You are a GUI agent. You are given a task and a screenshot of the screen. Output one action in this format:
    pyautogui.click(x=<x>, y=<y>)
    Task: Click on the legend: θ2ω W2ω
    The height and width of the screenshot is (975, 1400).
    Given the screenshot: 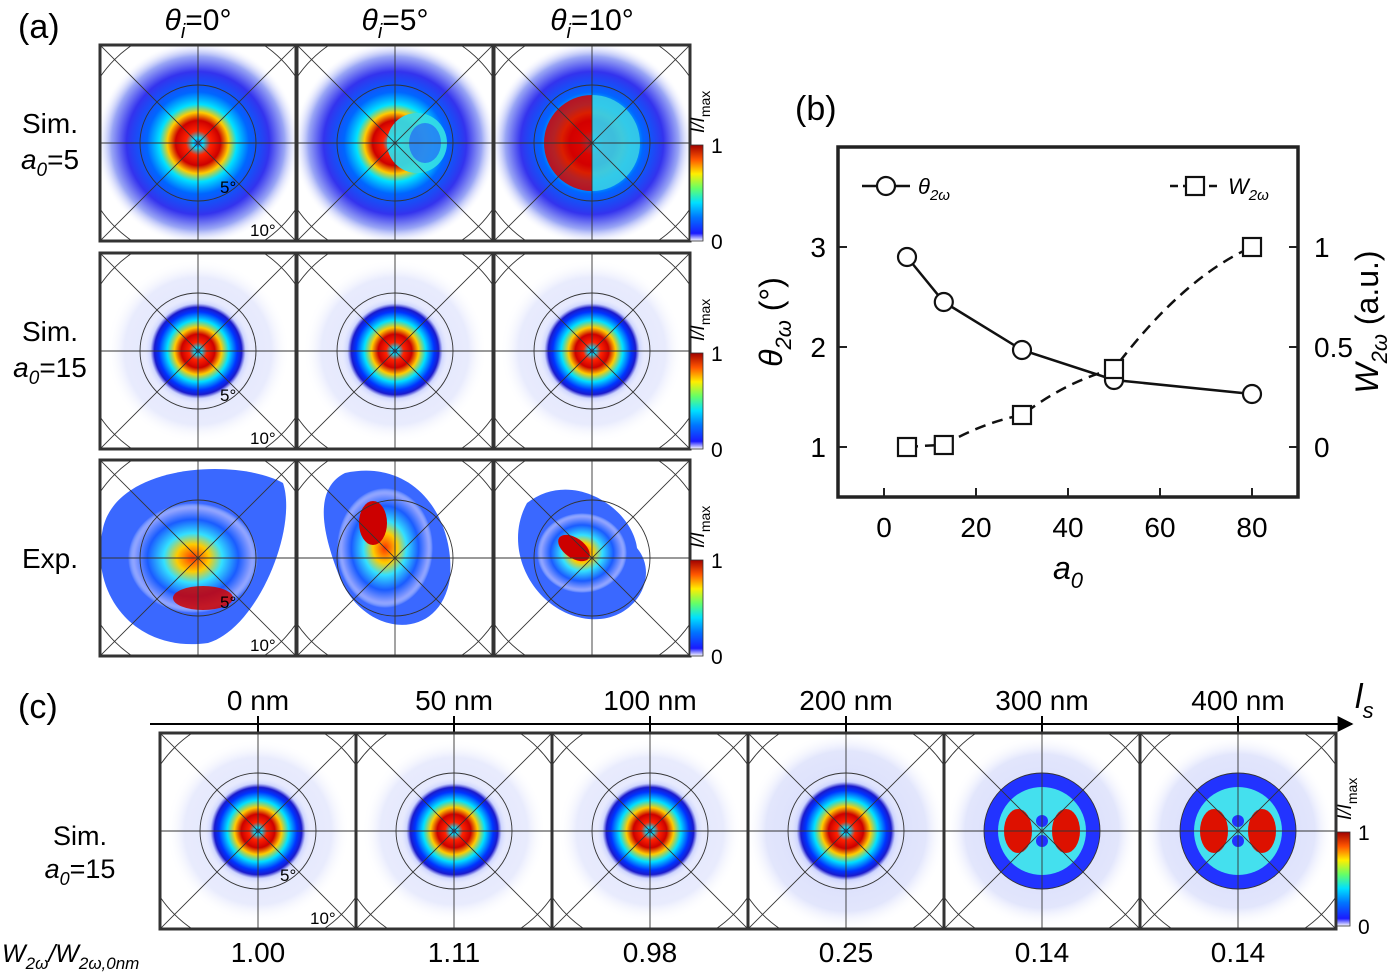 What is the action you would take?
    pyautogui.click(x=1065, y=189)
    